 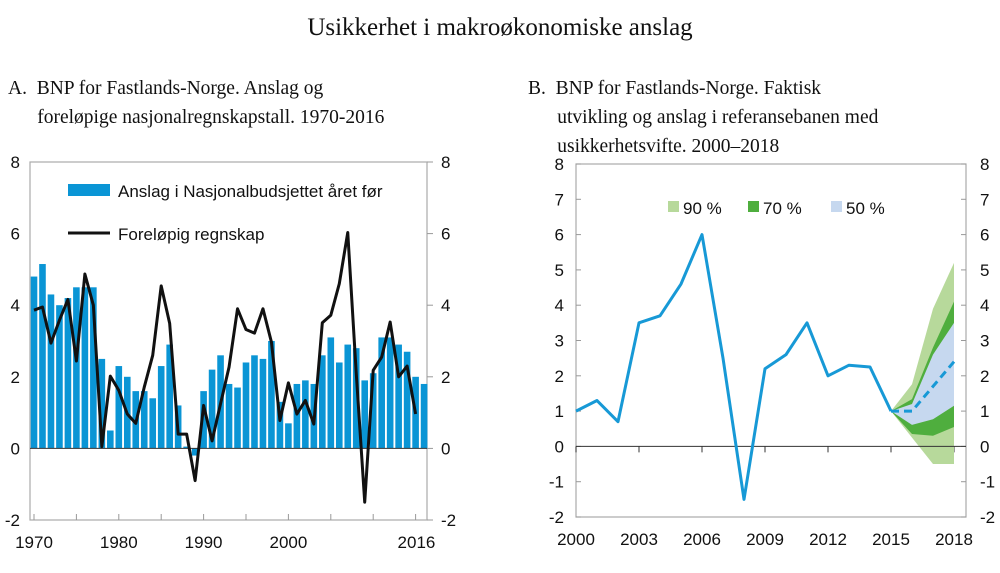 What do you see at coordinates (984, 411) in the screenshot?
I see `y-tick-label-right: 1` at bounding box center [984, 411].